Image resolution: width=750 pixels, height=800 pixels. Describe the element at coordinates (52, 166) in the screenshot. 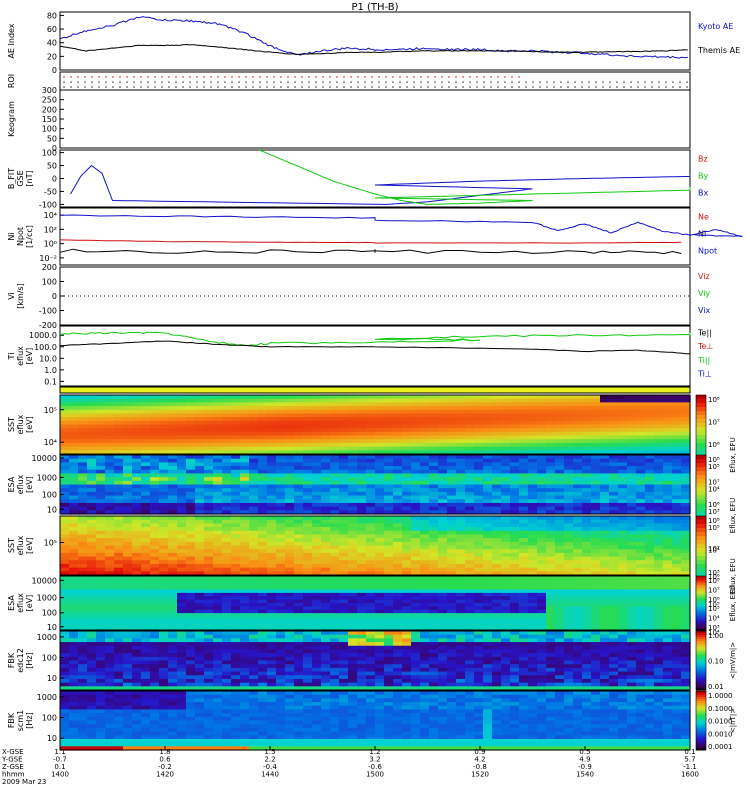

I see `y-tick-label: 50` at that location.